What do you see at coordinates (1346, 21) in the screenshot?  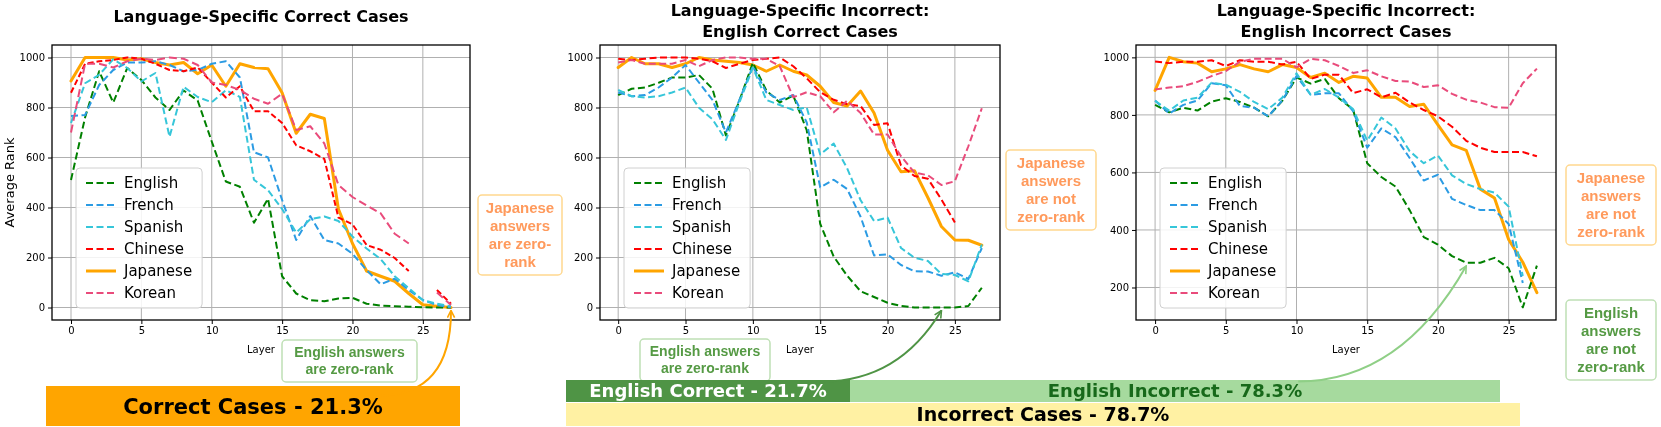 I see `chart-title: Language-Specific Incorrect: English Incorrect Cases` at bounding box center [1346, 21].